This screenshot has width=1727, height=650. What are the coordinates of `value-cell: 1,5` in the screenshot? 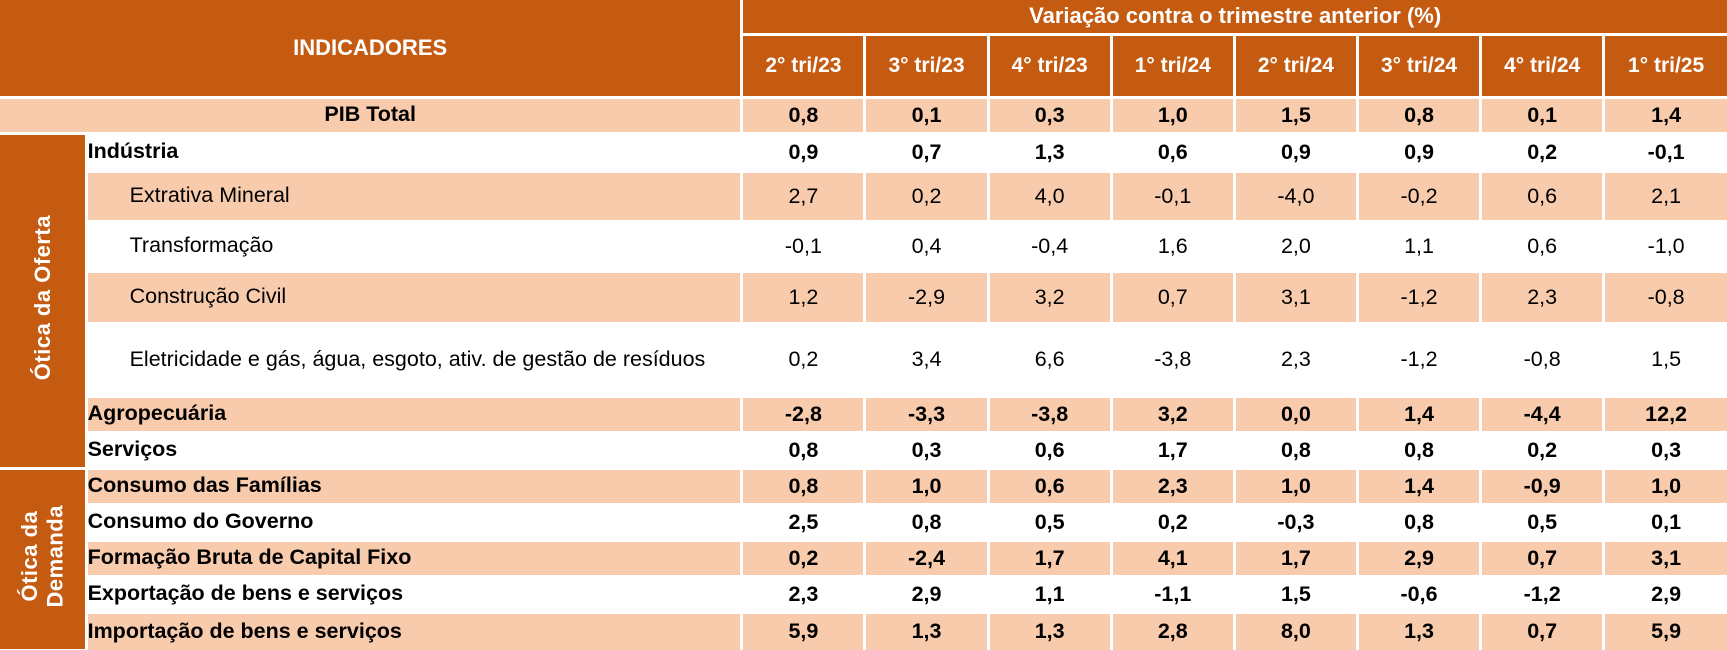 It's located at (1664, 359).